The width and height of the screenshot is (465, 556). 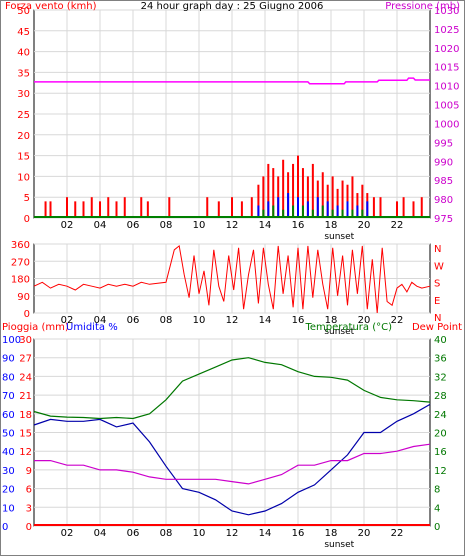 What do you see at coordinates (25, 359) in the screenshot?
I see `rain-ytick-label: 27` at bounding box center [25, 359].